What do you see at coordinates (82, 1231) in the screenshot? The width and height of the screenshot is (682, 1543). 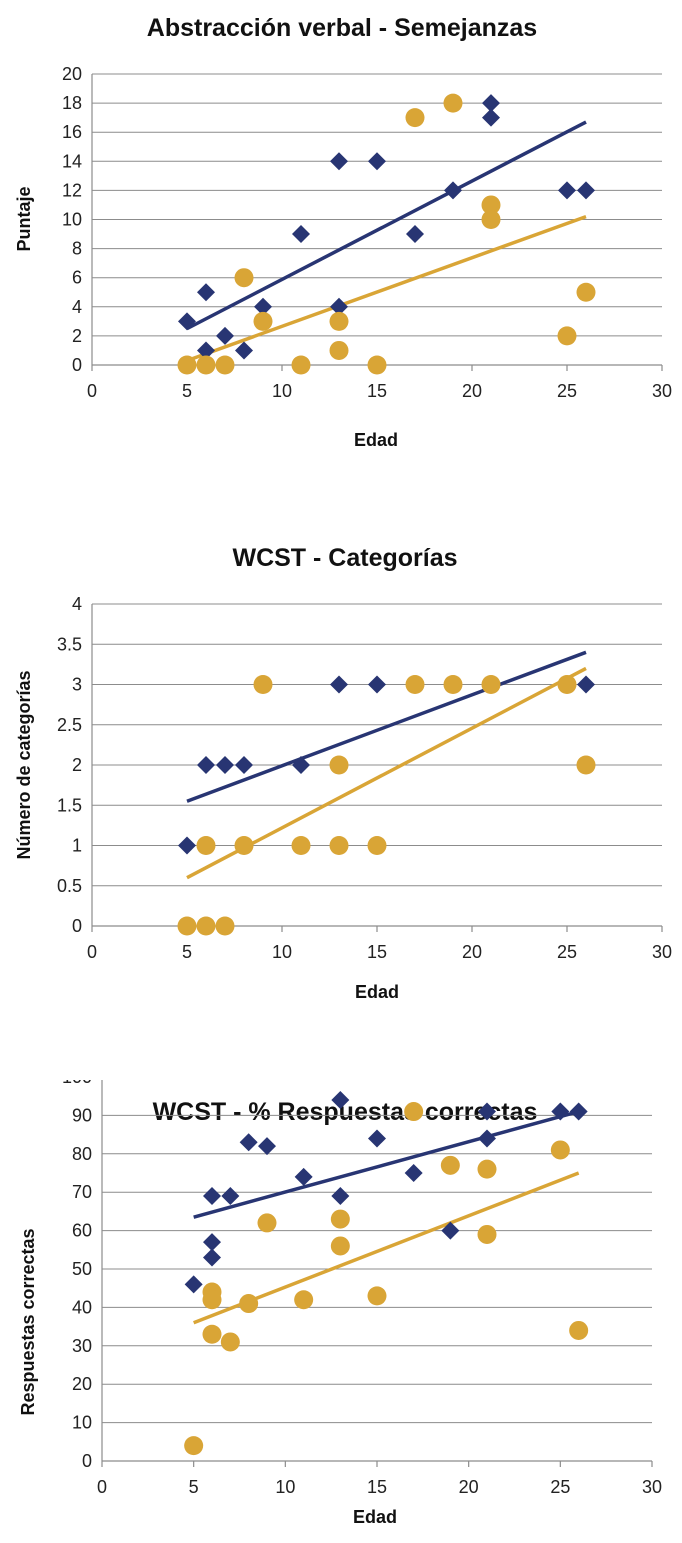 I see `y-tick-label: 60` at bounding box center [82, 1231].